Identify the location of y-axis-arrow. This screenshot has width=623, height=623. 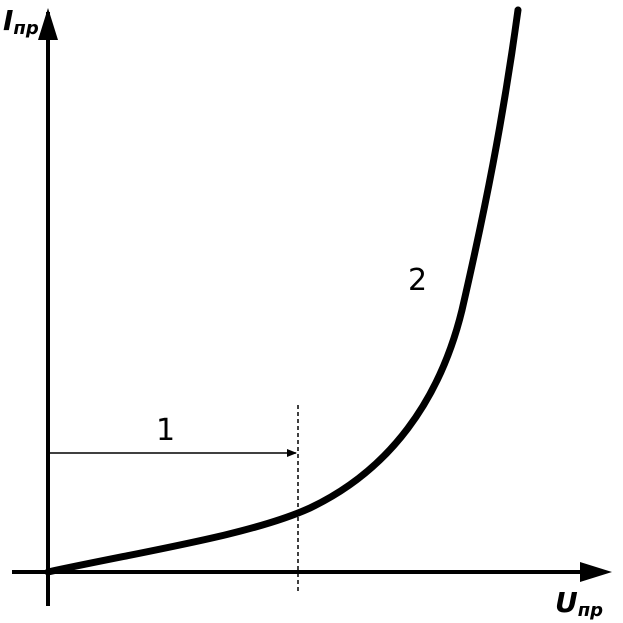
(48, 24).